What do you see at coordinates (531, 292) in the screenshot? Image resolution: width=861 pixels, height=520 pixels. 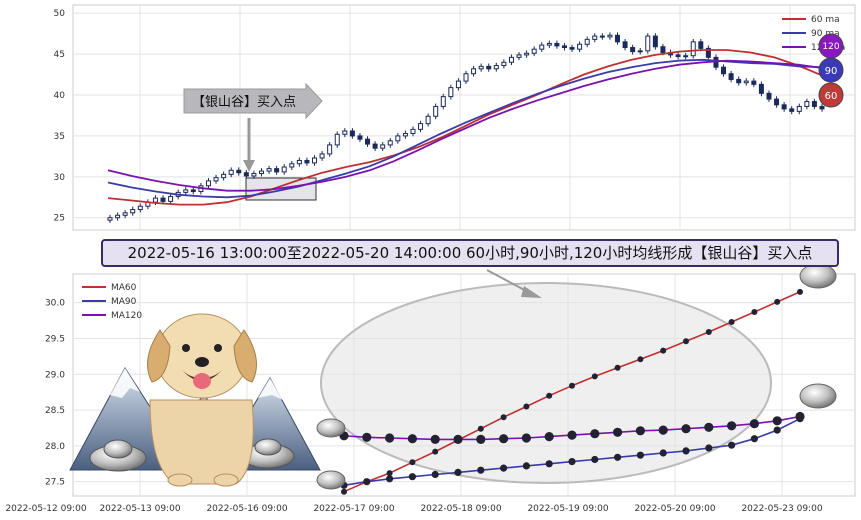 I see `banner-pointer-head` at bounding box center [531, 292].